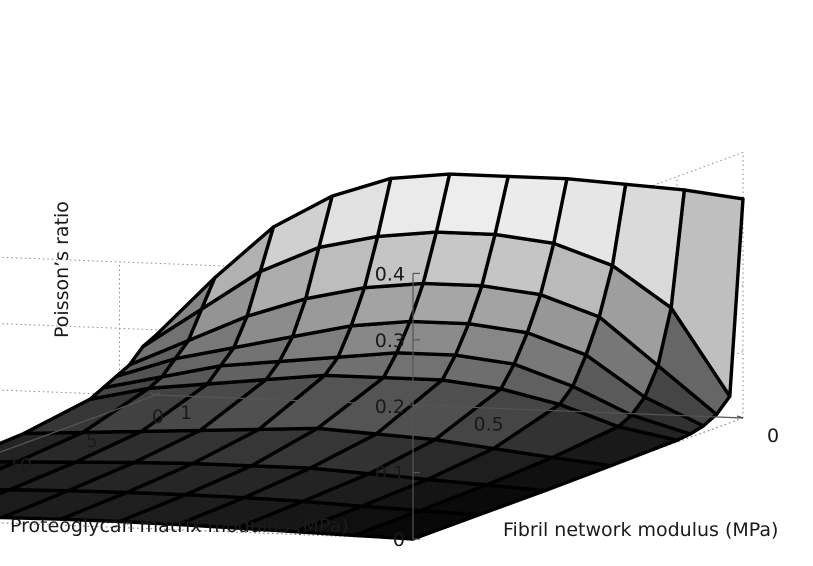  I want to click on x-tick-label: 5, so click(92, 441).